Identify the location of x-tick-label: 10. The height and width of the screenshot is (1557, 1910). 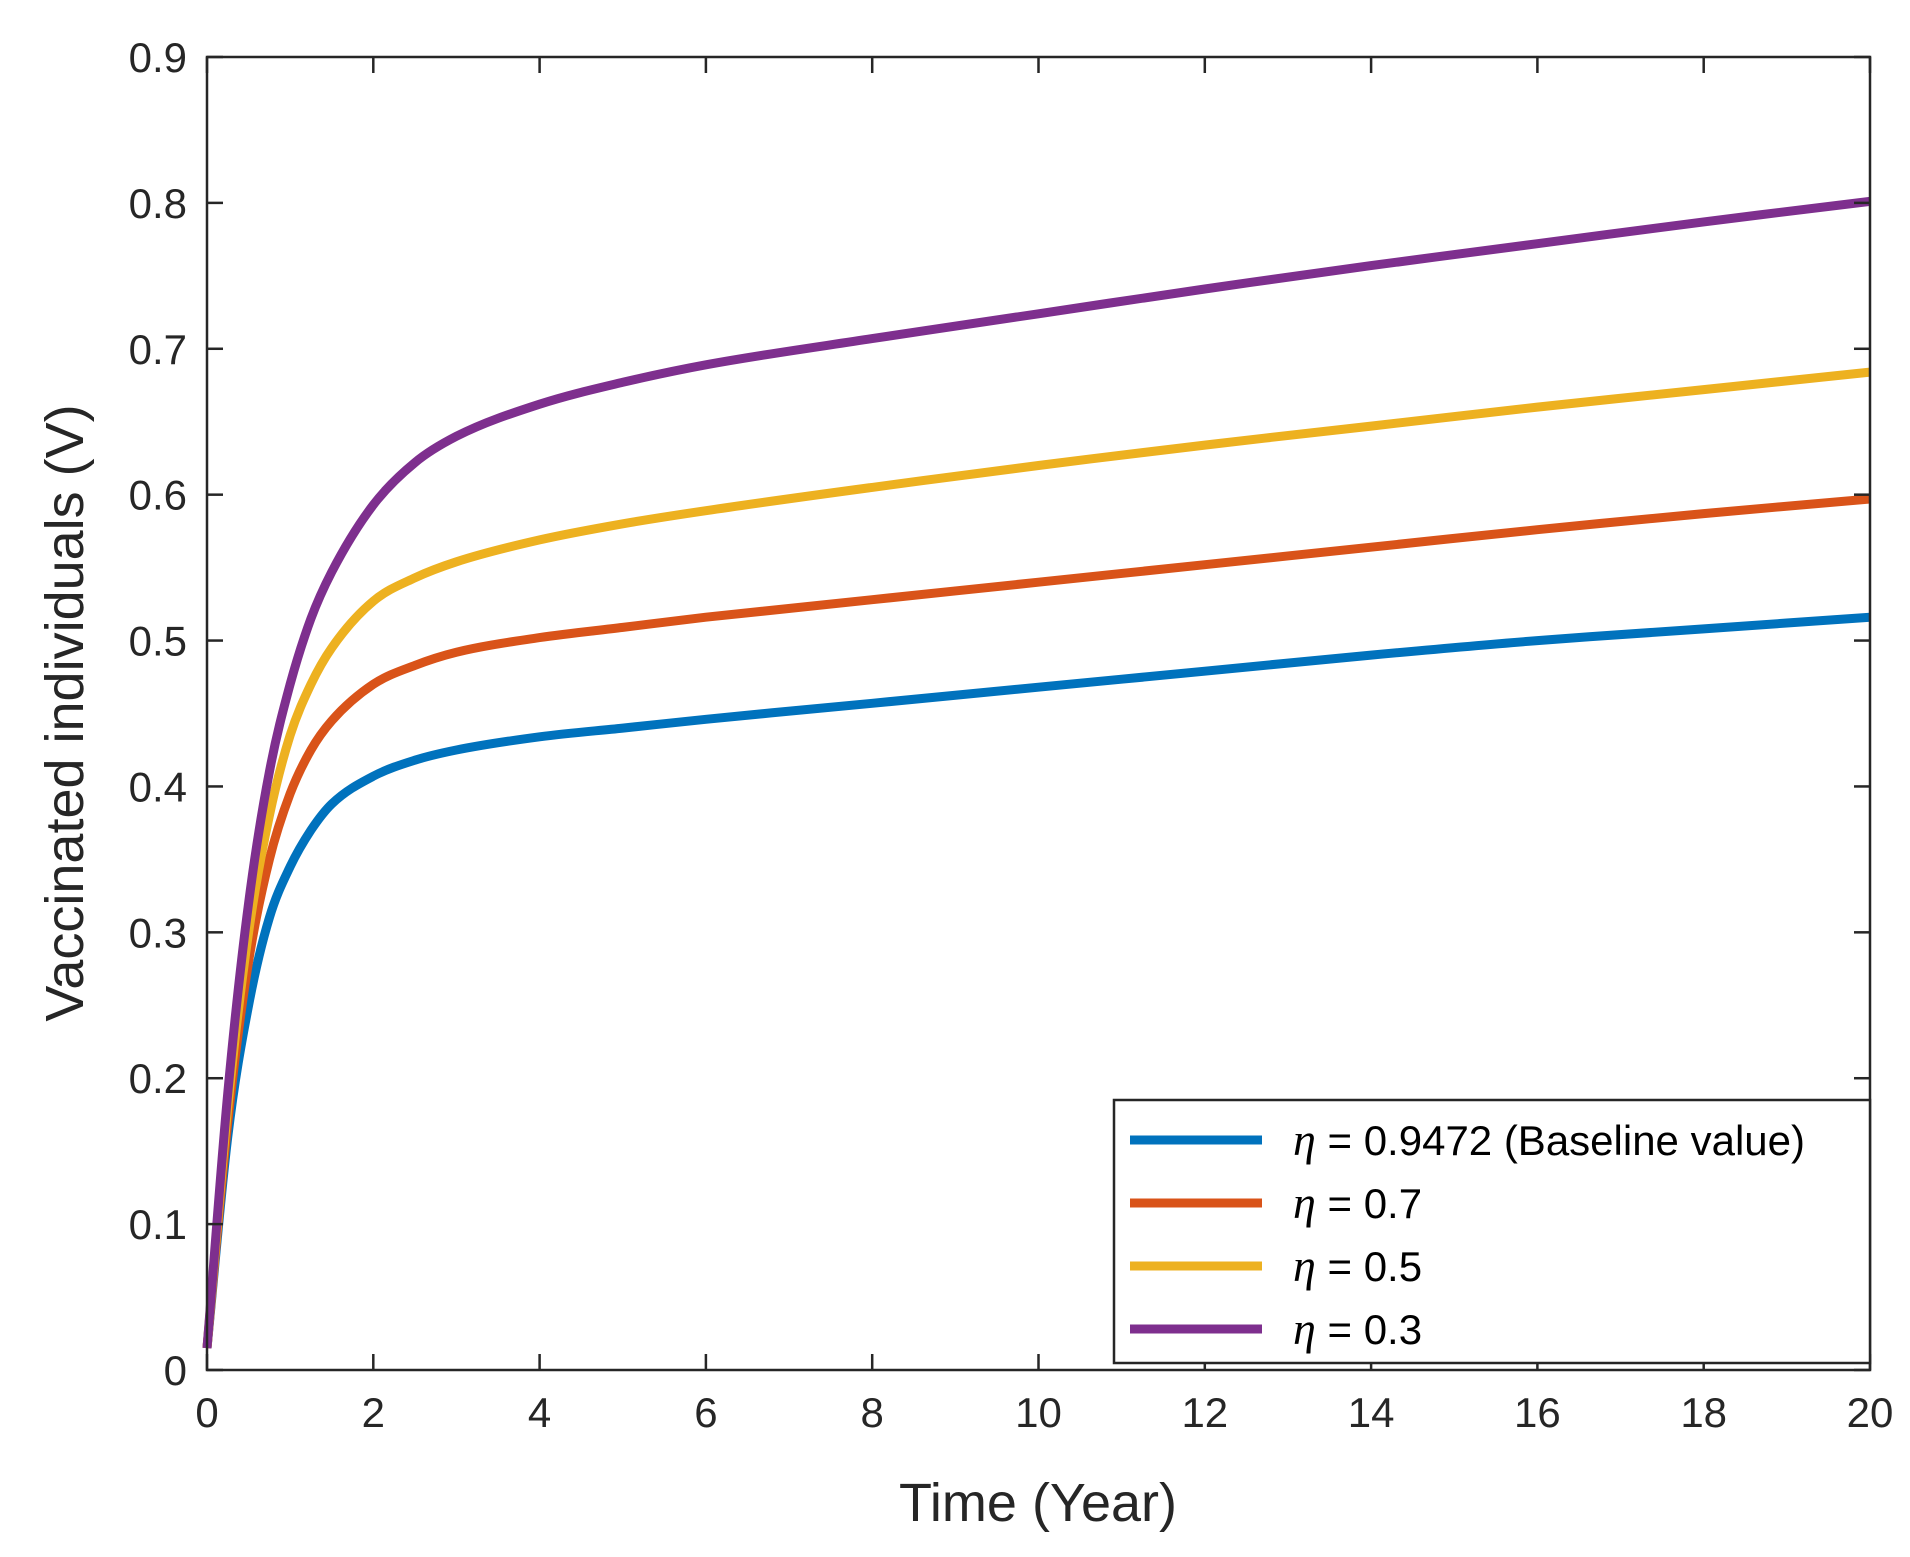
(1038, 1412).